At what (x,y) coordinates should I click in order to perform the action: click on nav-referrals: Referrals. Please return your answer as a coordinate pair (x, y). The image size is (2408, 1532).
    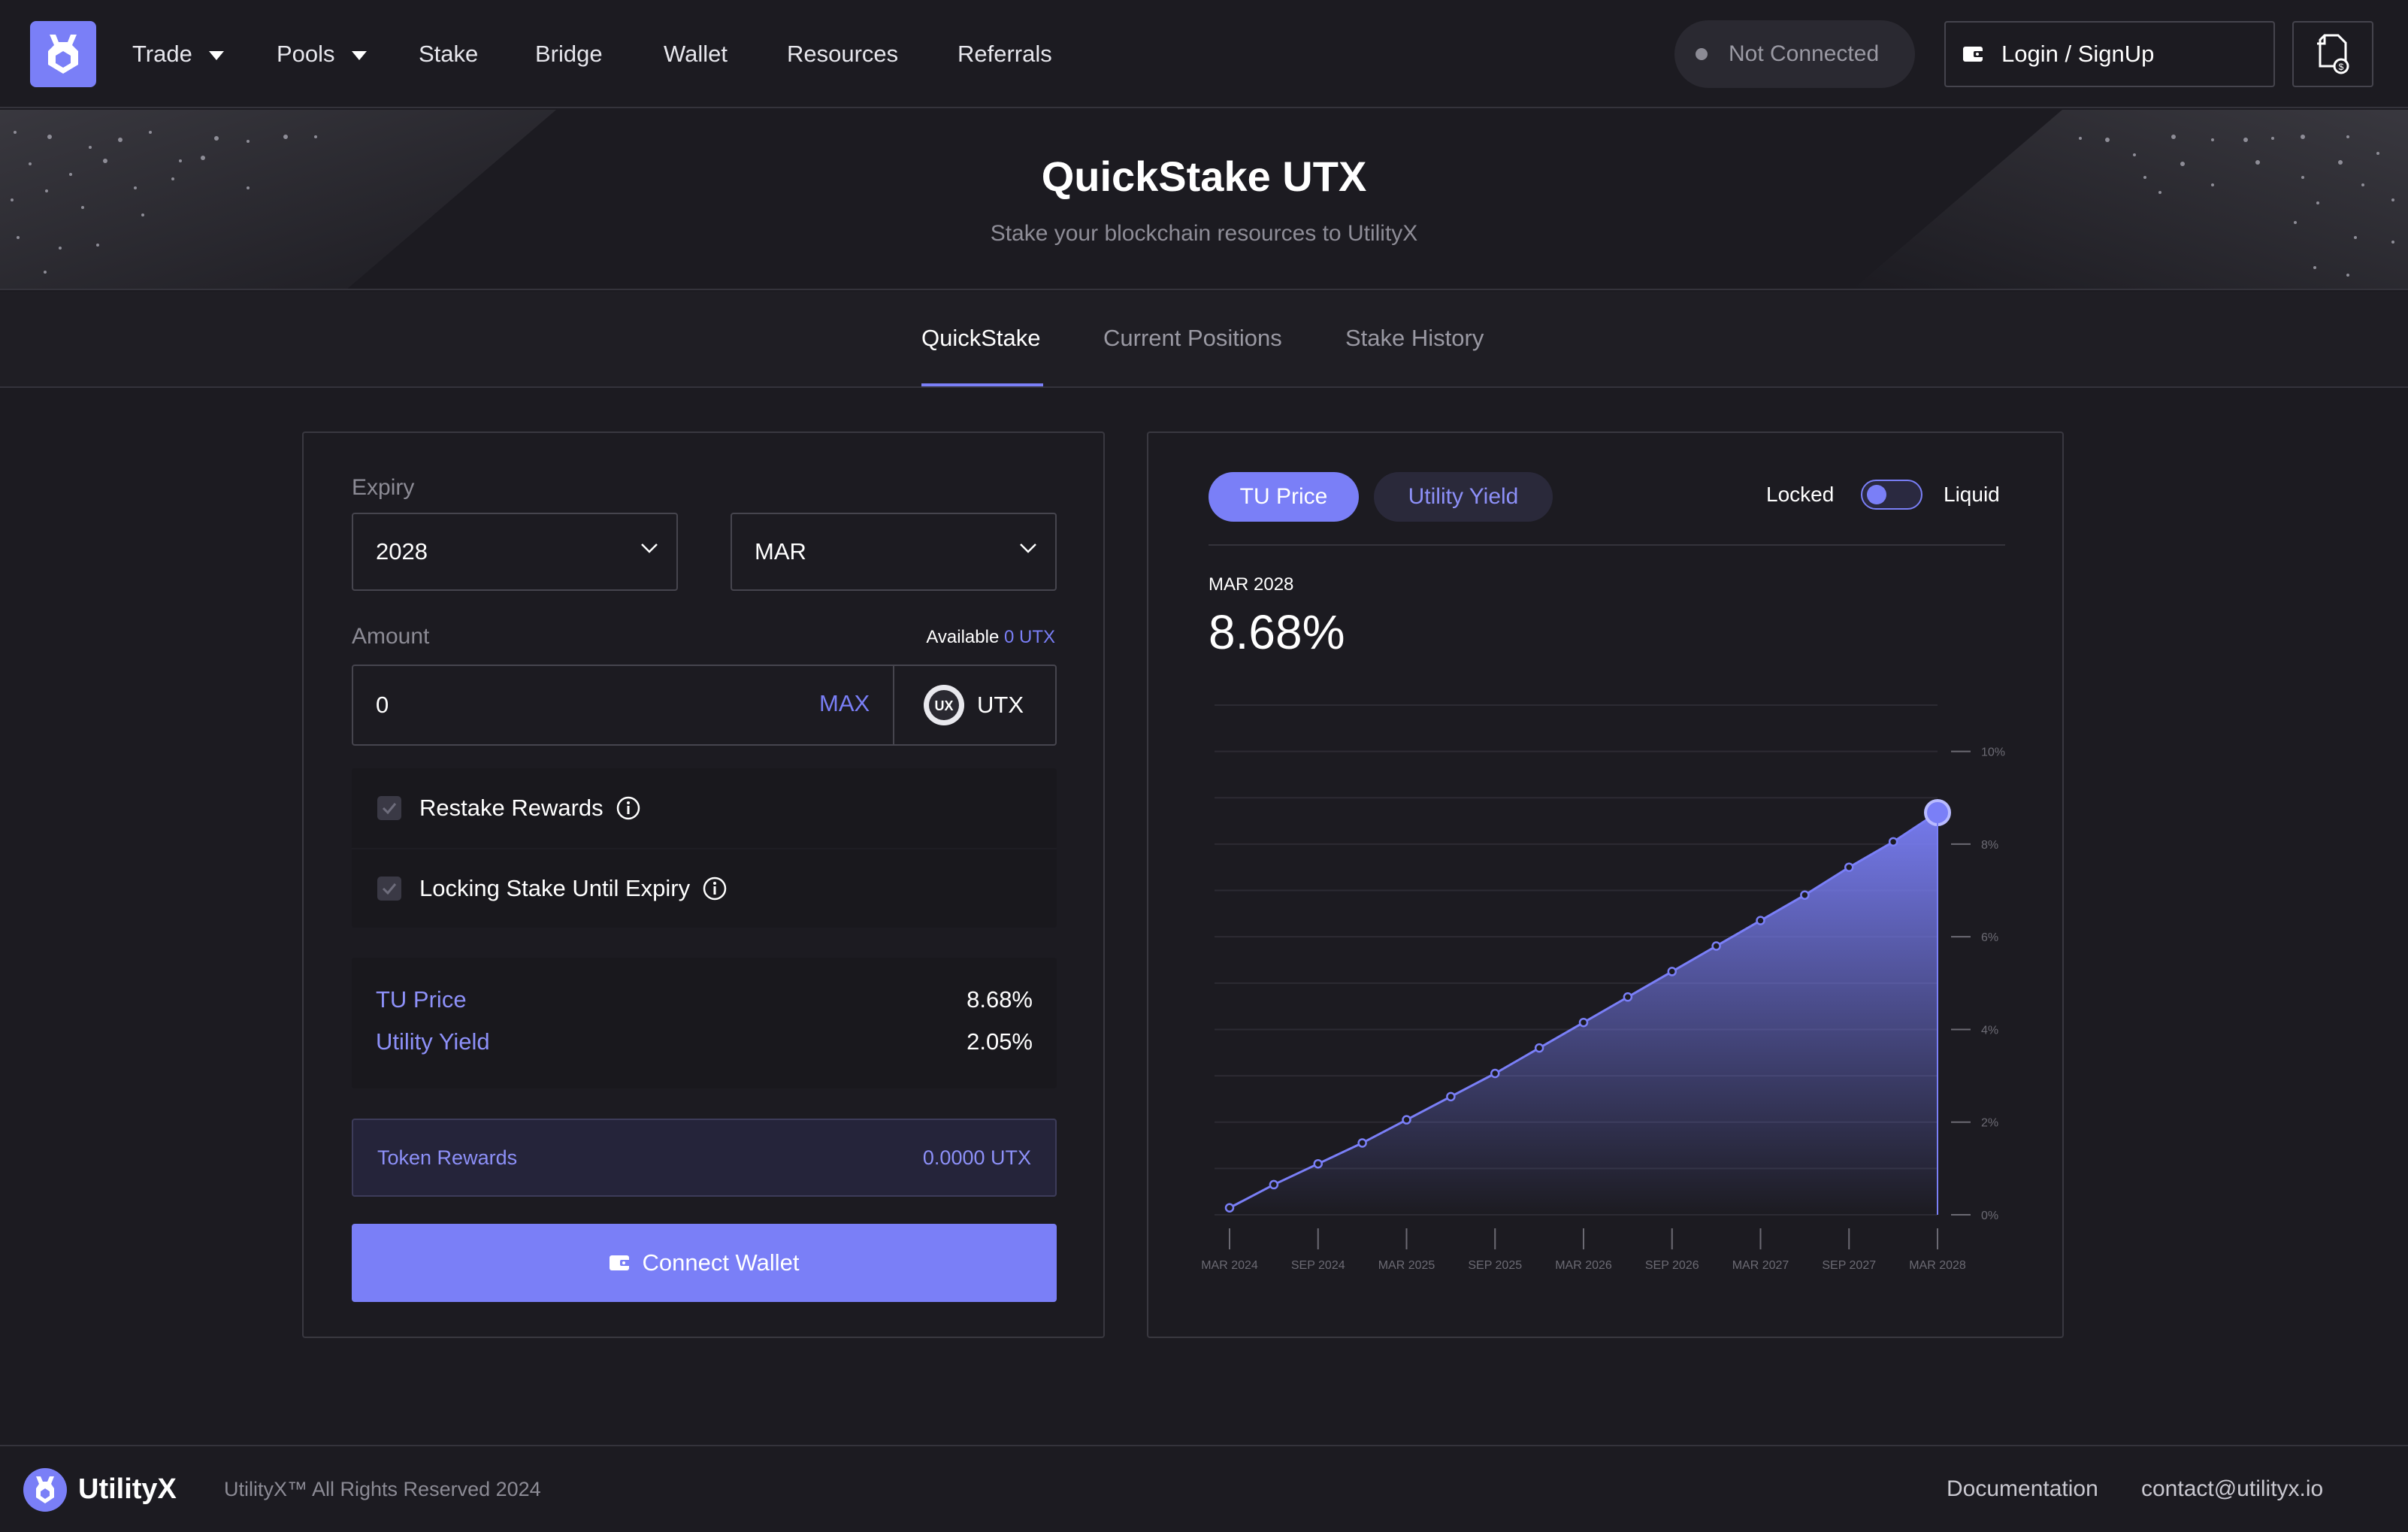
    Looking at the image, I should click on (1004, 54).